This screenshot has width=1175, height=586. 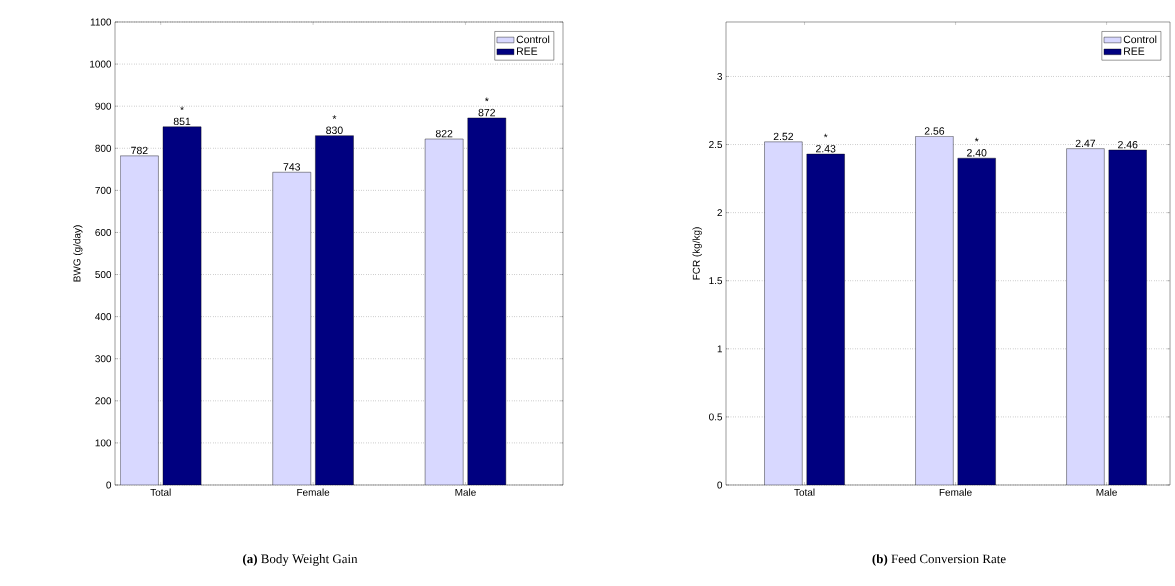 I want to click on y-tick-label: 900, so click(x=103, y=106).